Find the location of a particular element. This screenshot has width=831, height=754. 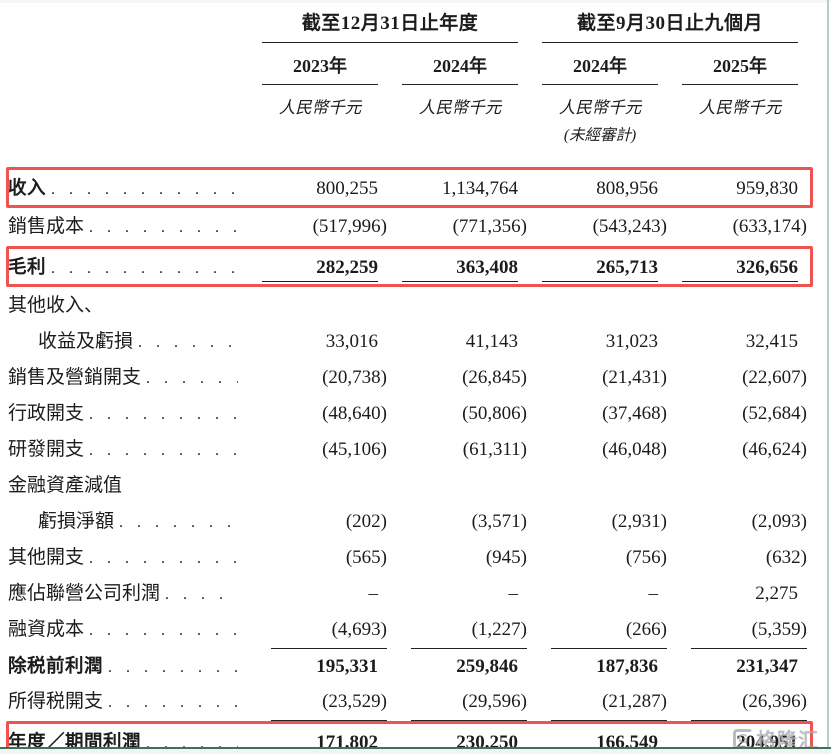

unaudited-note: (未經審計) is located at coordinates (600, 135).